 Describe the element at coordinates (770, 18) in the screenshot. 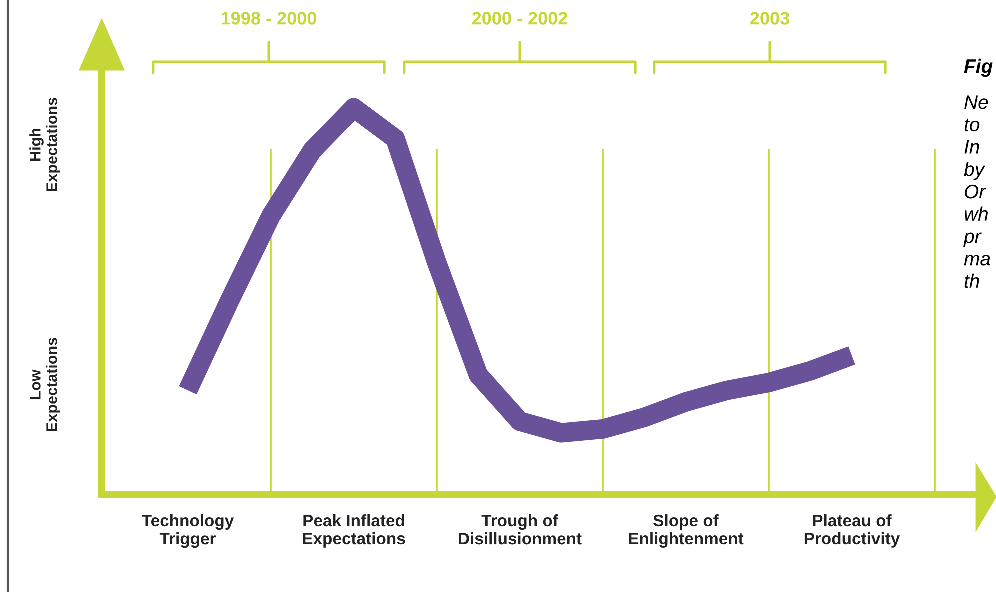

I see `text: 2003` at that location.